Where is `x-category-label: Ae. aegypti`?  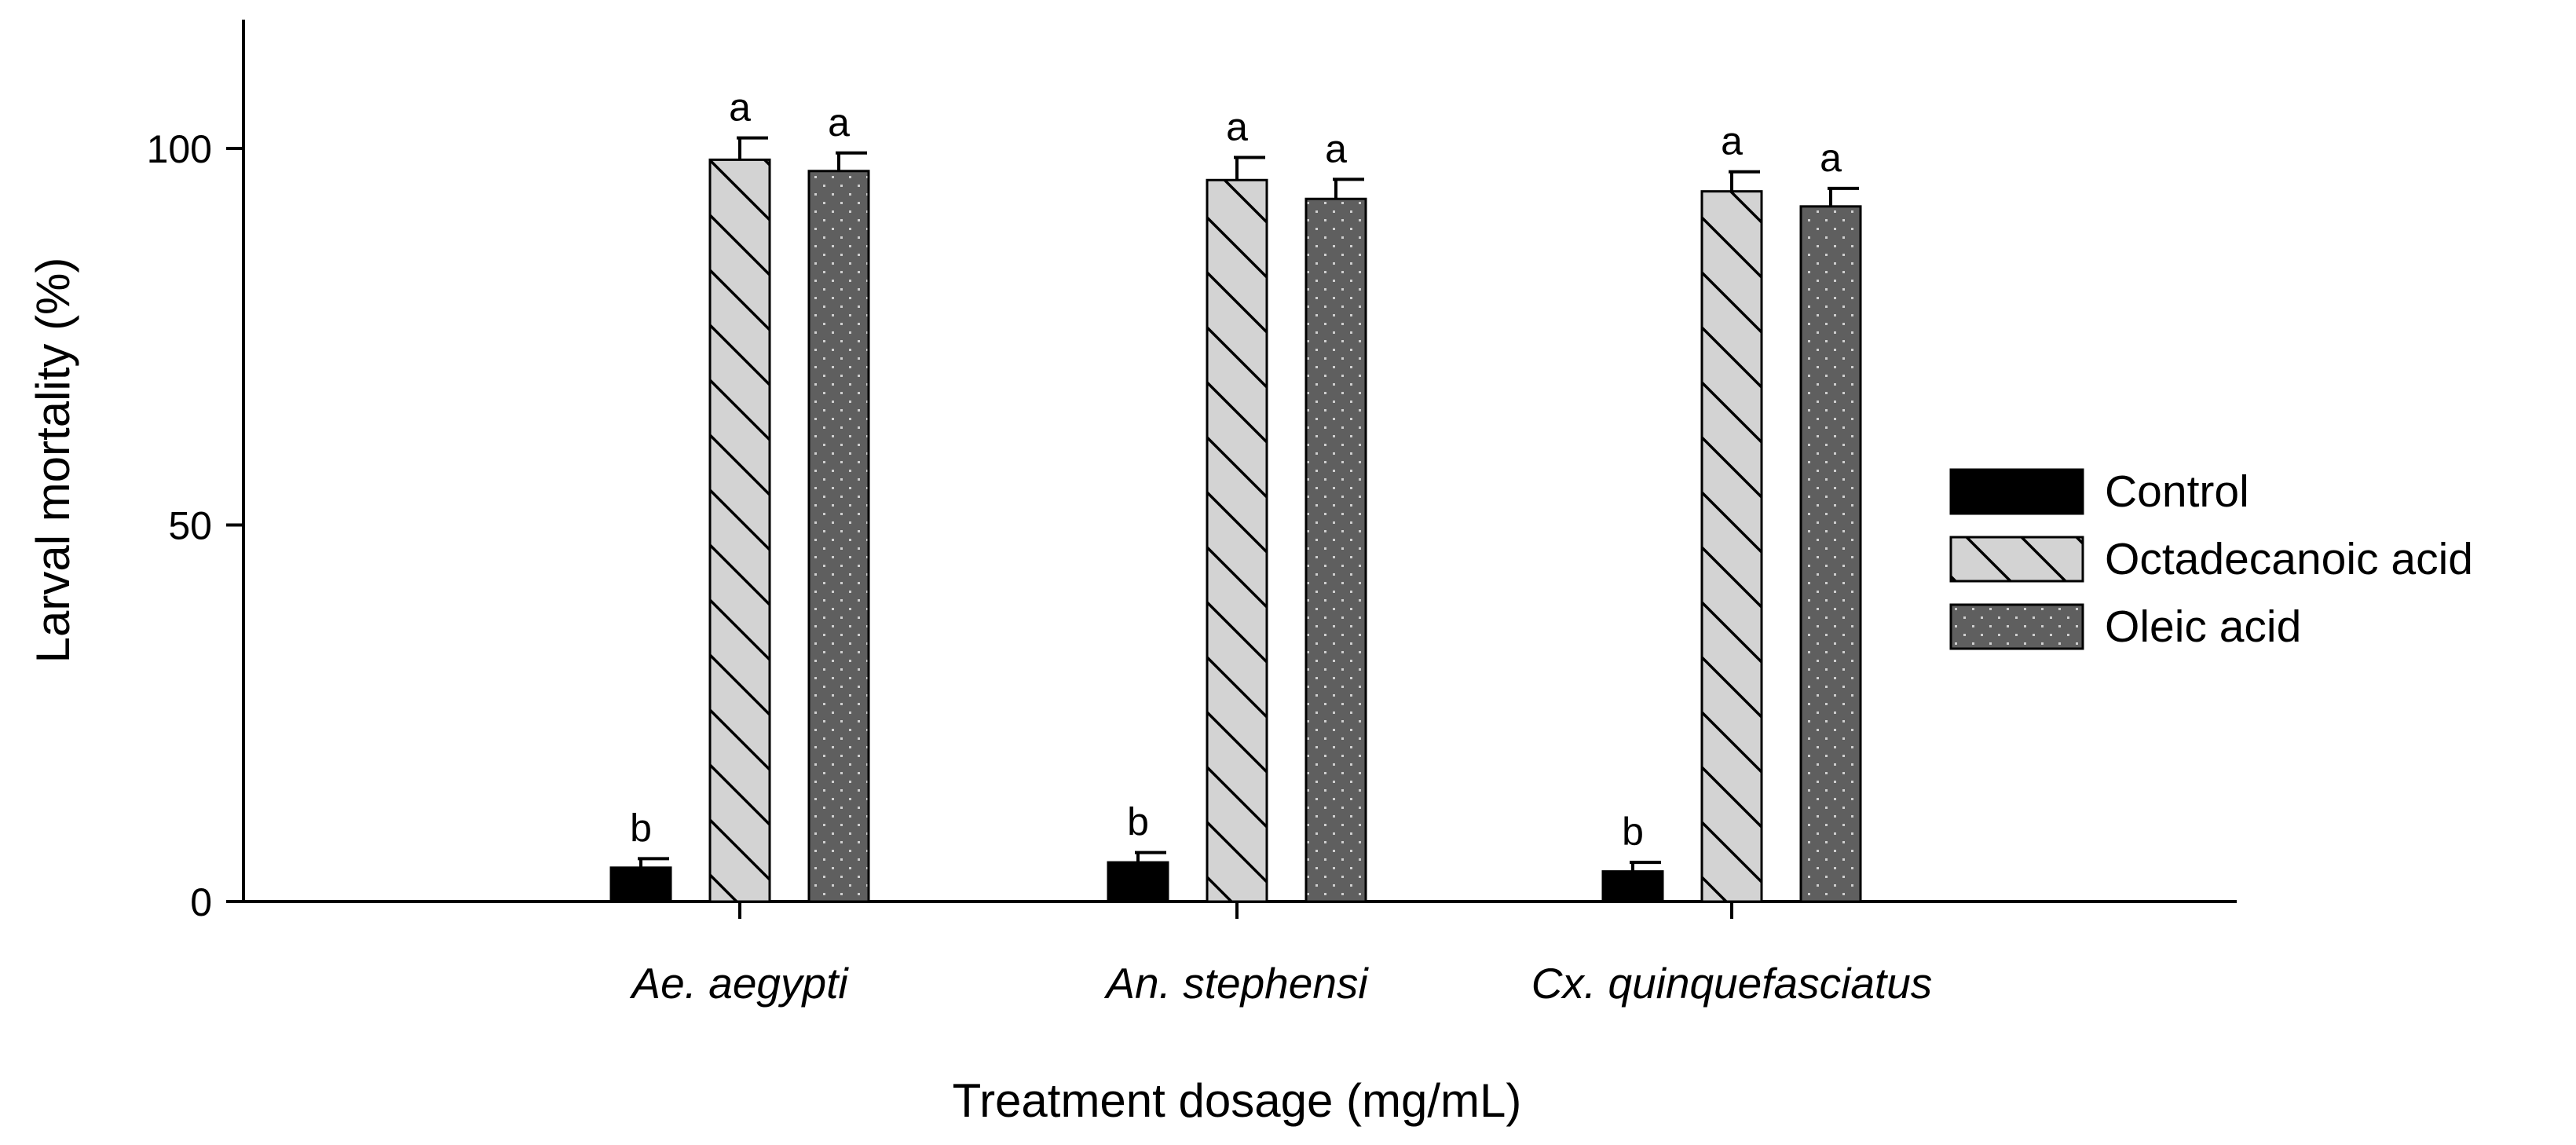 x-category-label: Ae. aegypti is located at coordinates (739, 983).